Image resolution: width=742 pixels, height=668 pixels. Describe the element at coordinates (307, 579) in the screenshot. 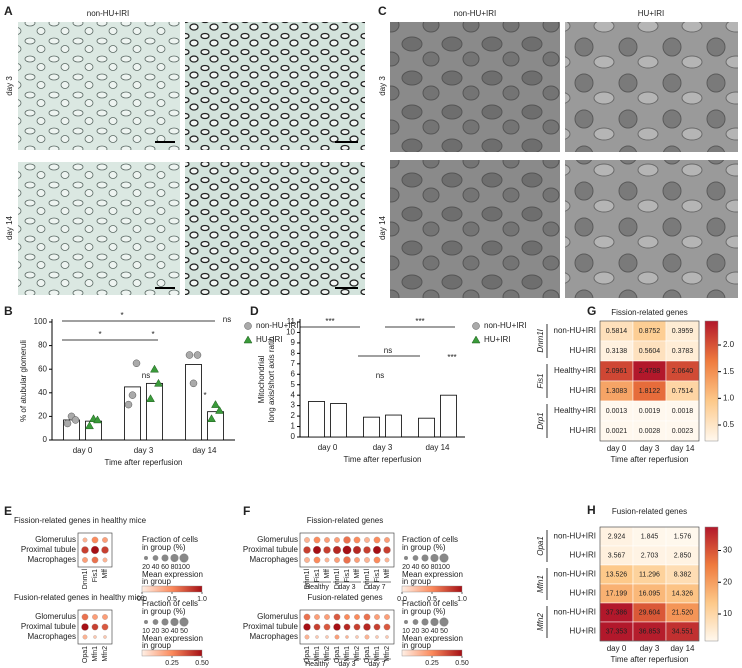

I see `column-label: Dnm1l` at that location.